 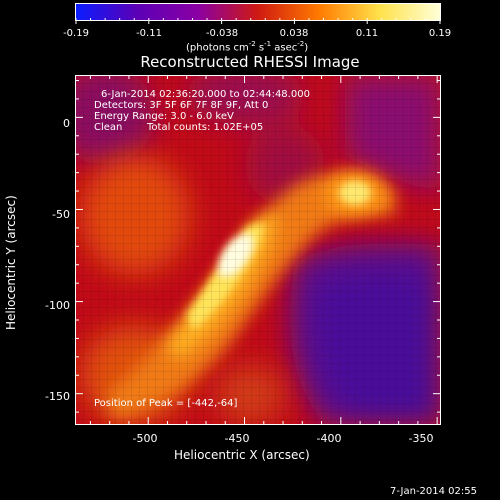 I want to click on energy-range-text: Energy Range: 3.0 - 6.0 keV, so click(x=164, y=116).